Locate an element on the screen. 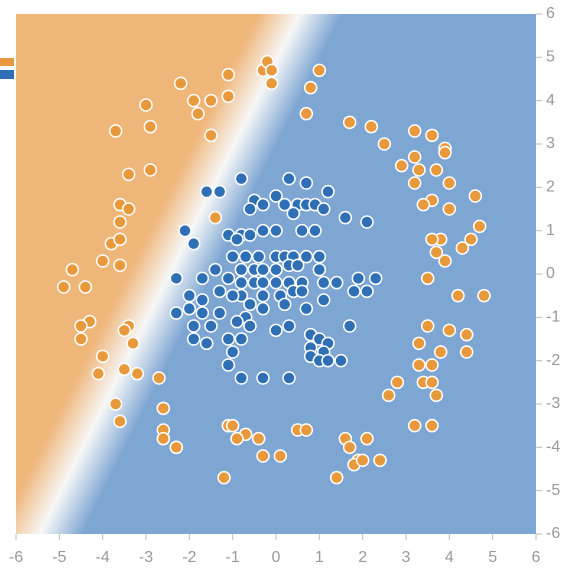  y-tick-label: 3 is located at coordinates (550, 143).